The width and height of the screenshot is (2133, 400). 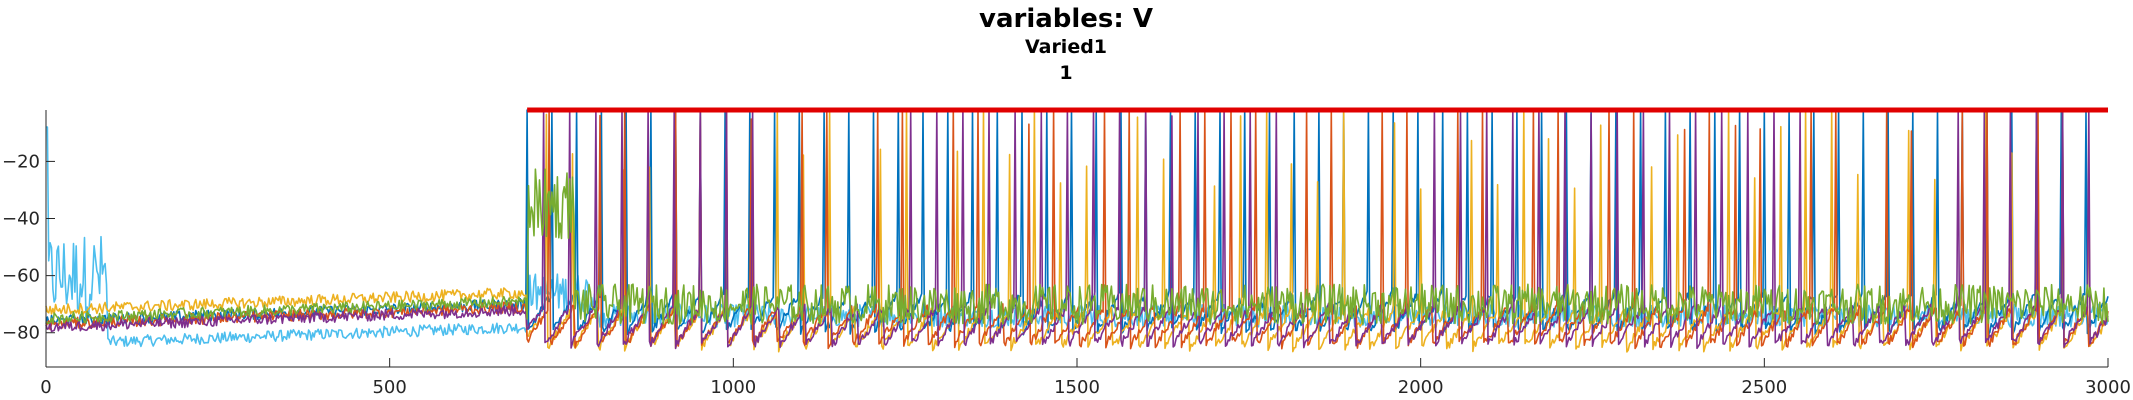 I want to click on y-tick-label: −60, so click(x=21, y=276).